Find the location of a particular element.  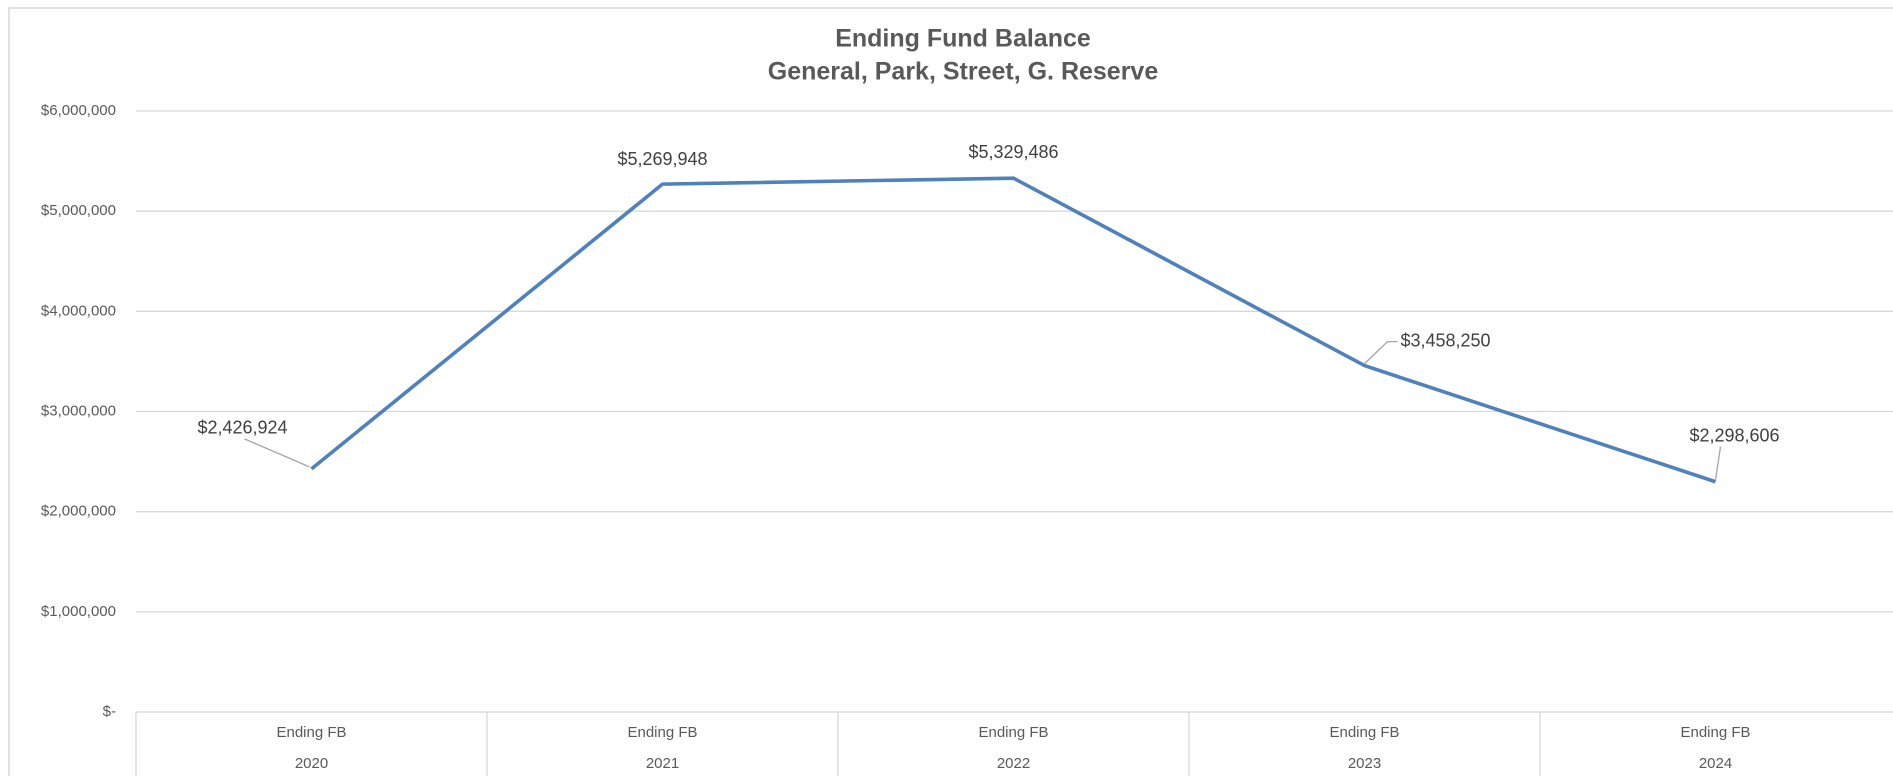

data-label: $2,298,606 is located at coordinates (1734, 436).